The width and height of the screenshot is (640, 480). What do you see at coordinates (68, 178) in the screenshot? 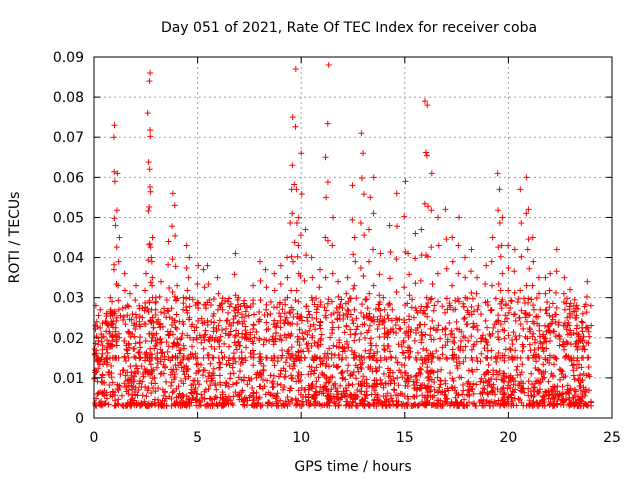
I see `y-tick-label: 0.06` at bounding box center [68, 178].